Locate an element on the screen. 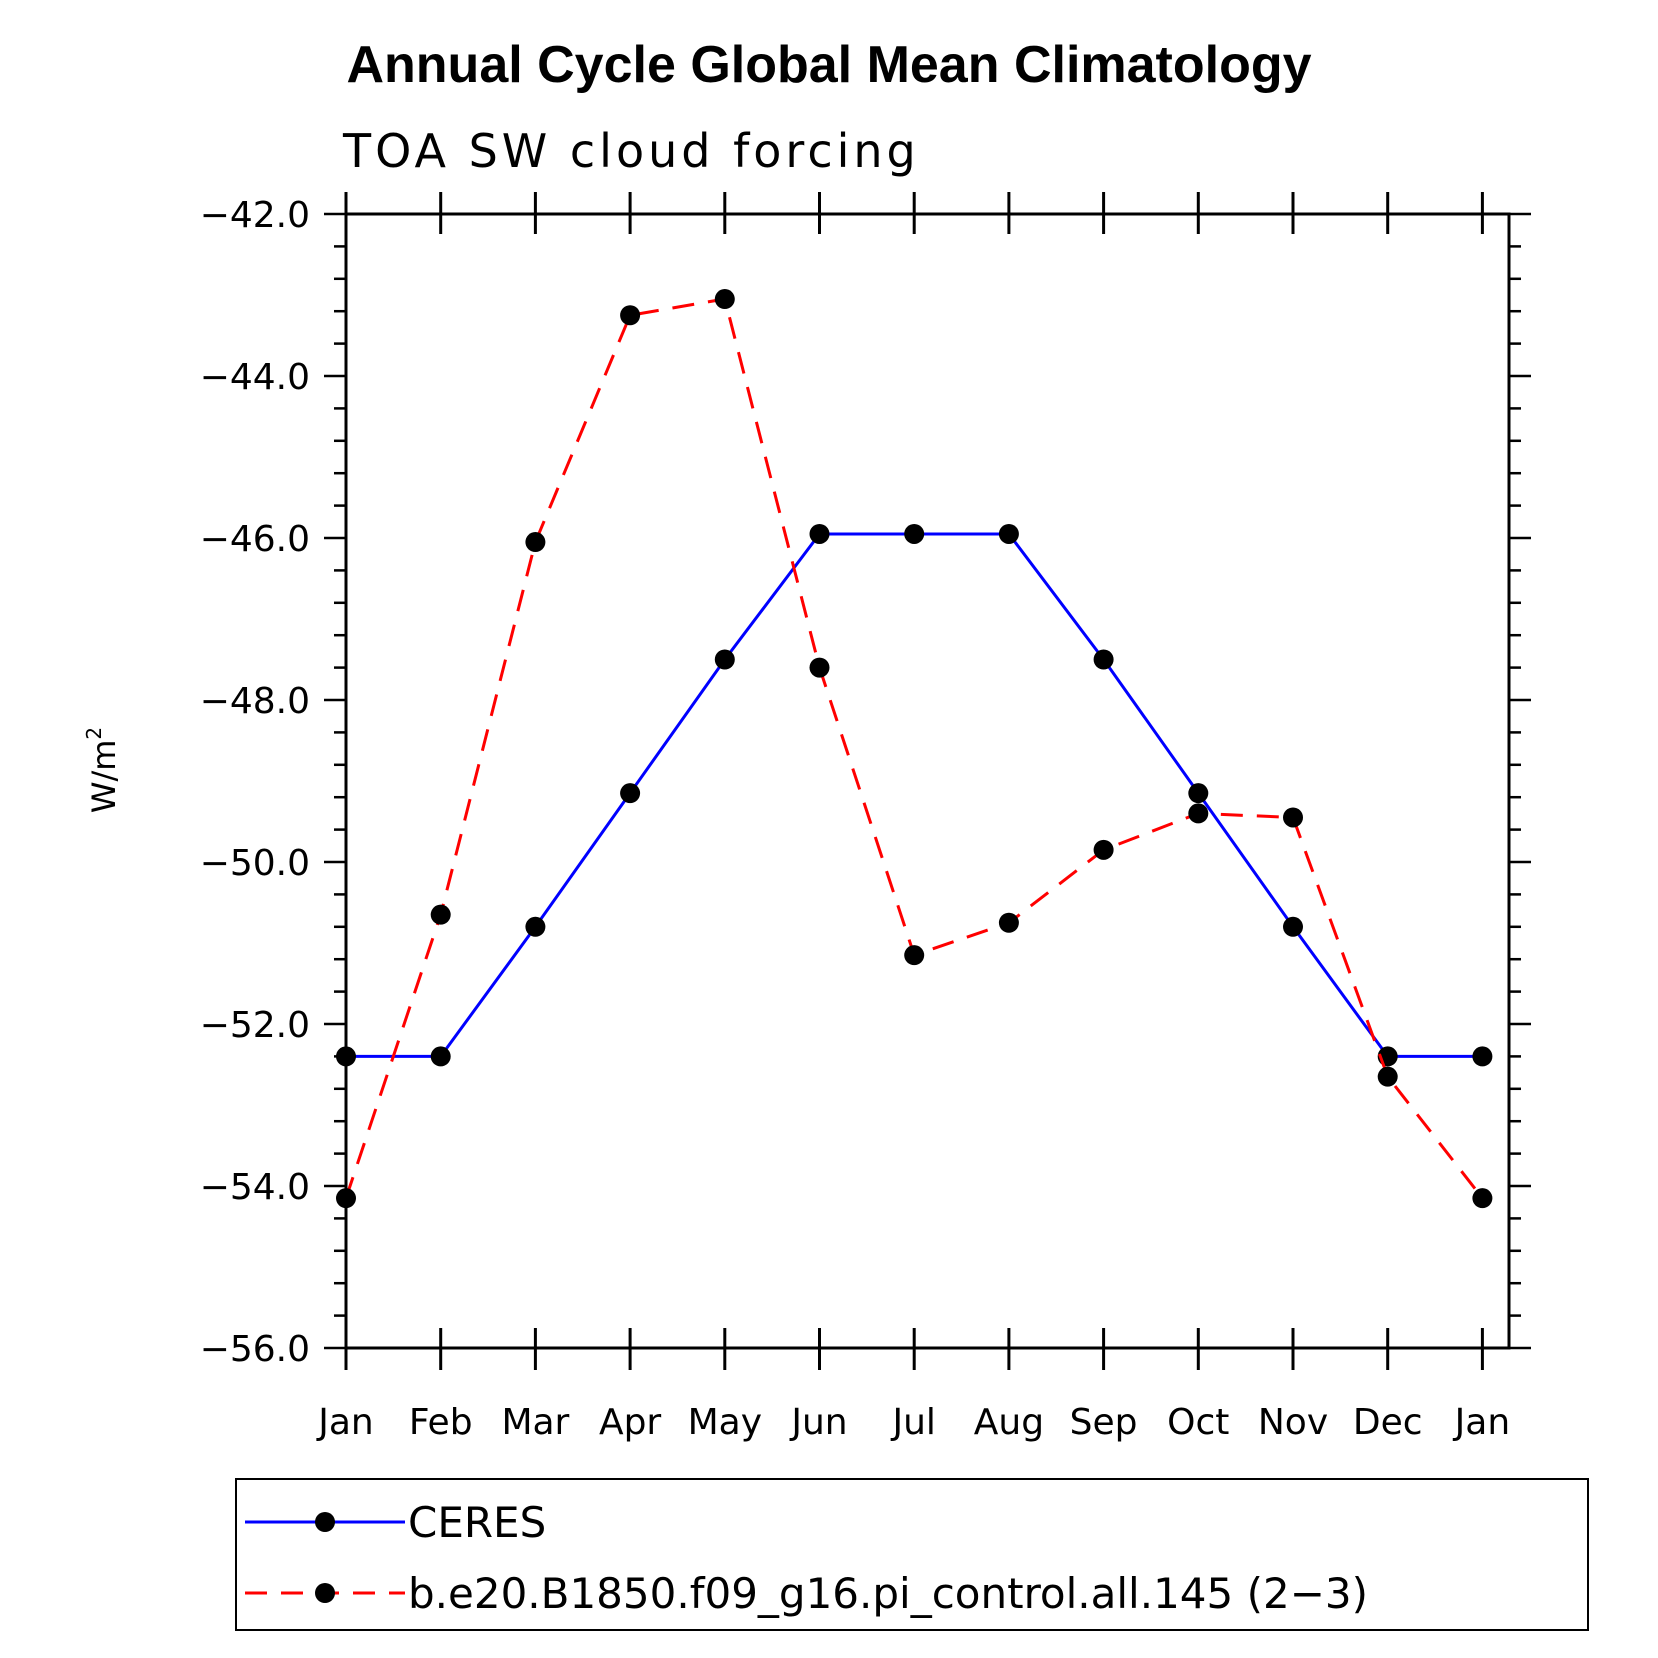 The height and width of the screenshot is (1658, 1658). y-tick-label: −42.0 is located at coordinates (255, 215).